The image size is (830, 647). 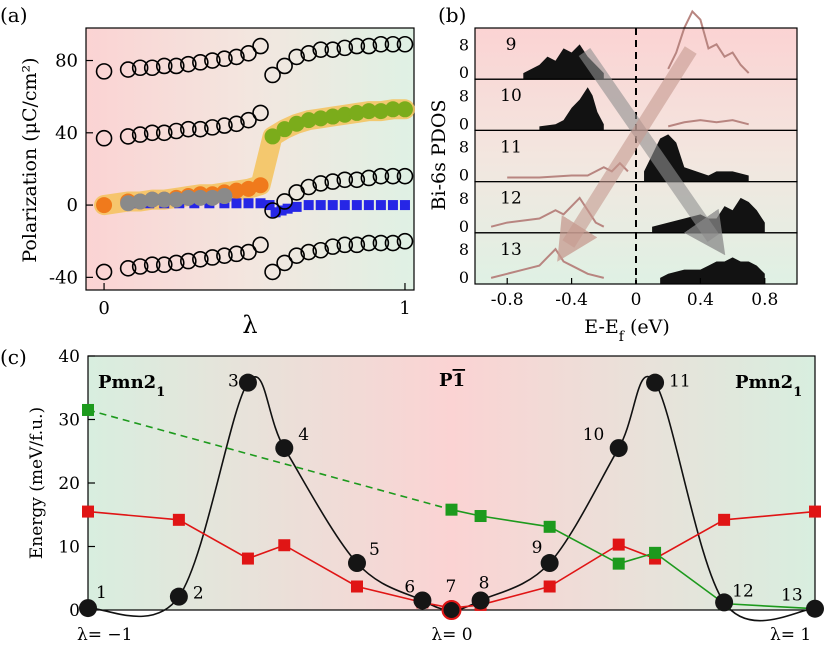 What do you see at coordinates (374, 550) in the screenshot?
I see `c-point-label: 5` at bounding box center [374, 550].